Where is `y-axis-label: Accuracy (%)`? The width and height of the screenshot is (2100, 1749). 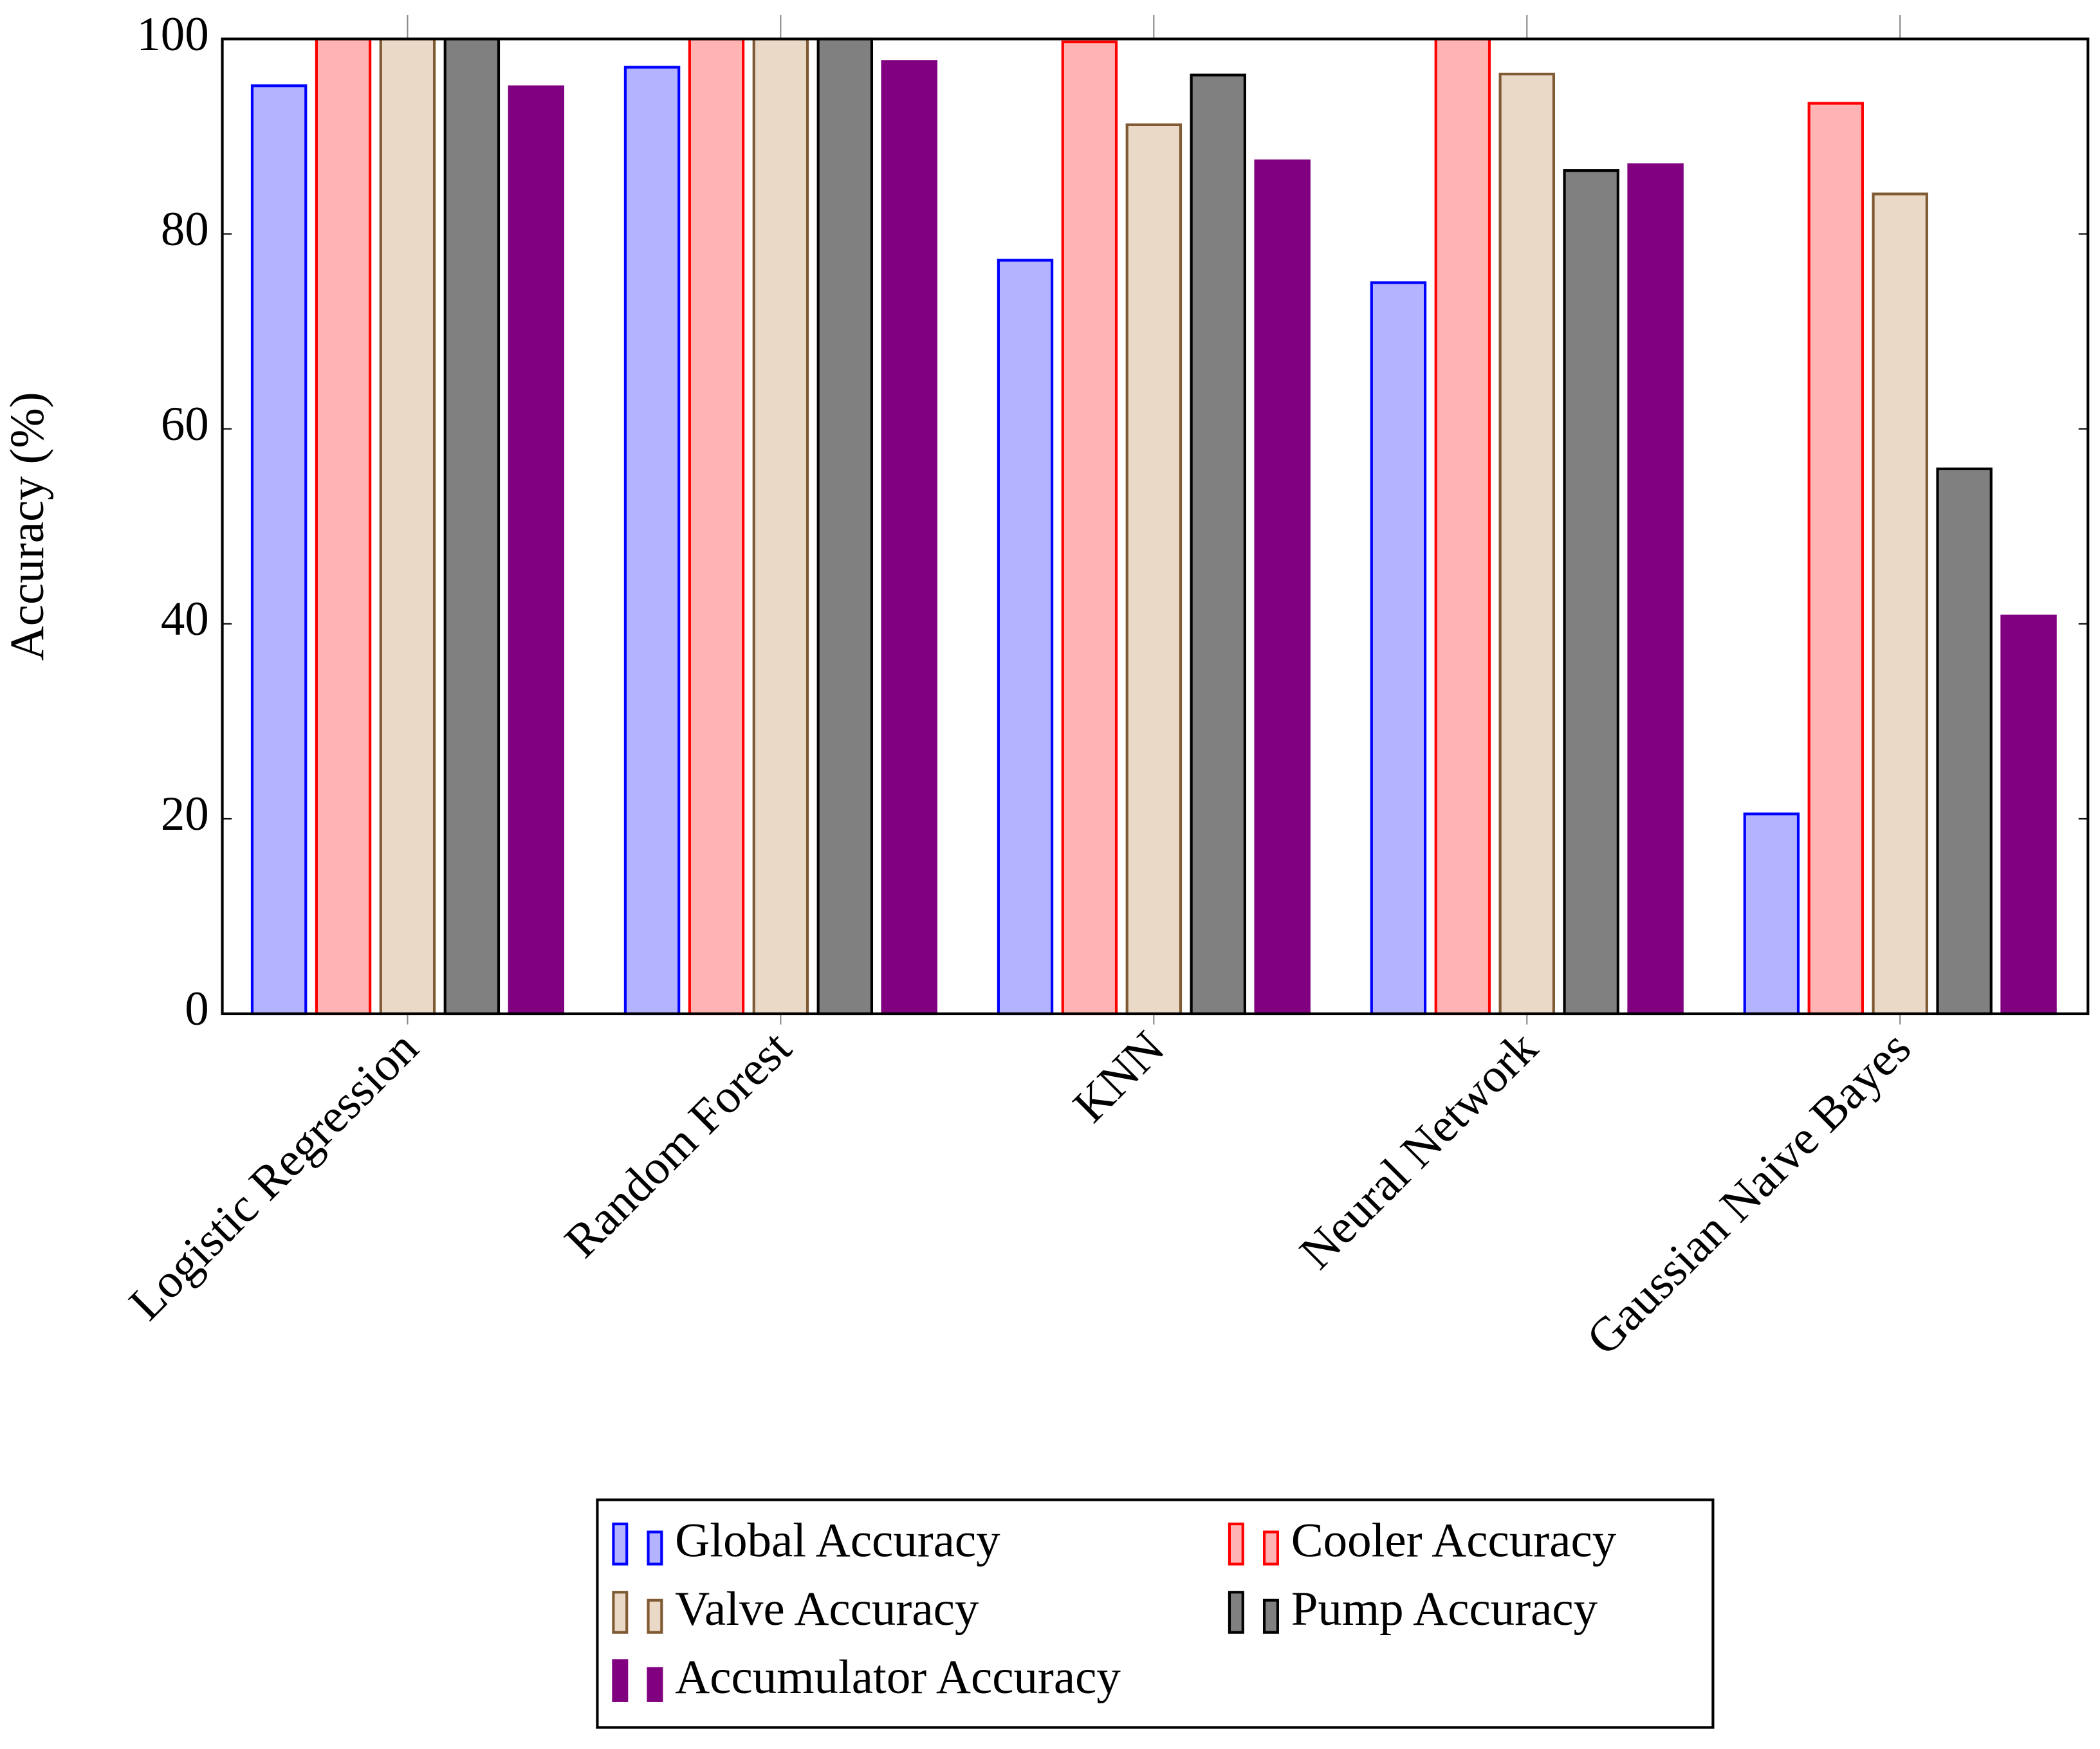 y-axis-label: Accuracy (%) is located at coordinates (27, 526).